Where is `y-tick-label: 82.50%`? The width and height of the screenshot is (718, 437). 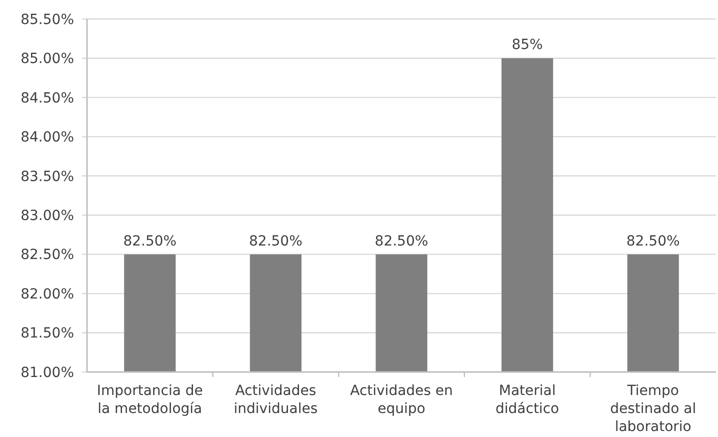
y-tick-label: 82.50% is located at coordinates (47, 255).